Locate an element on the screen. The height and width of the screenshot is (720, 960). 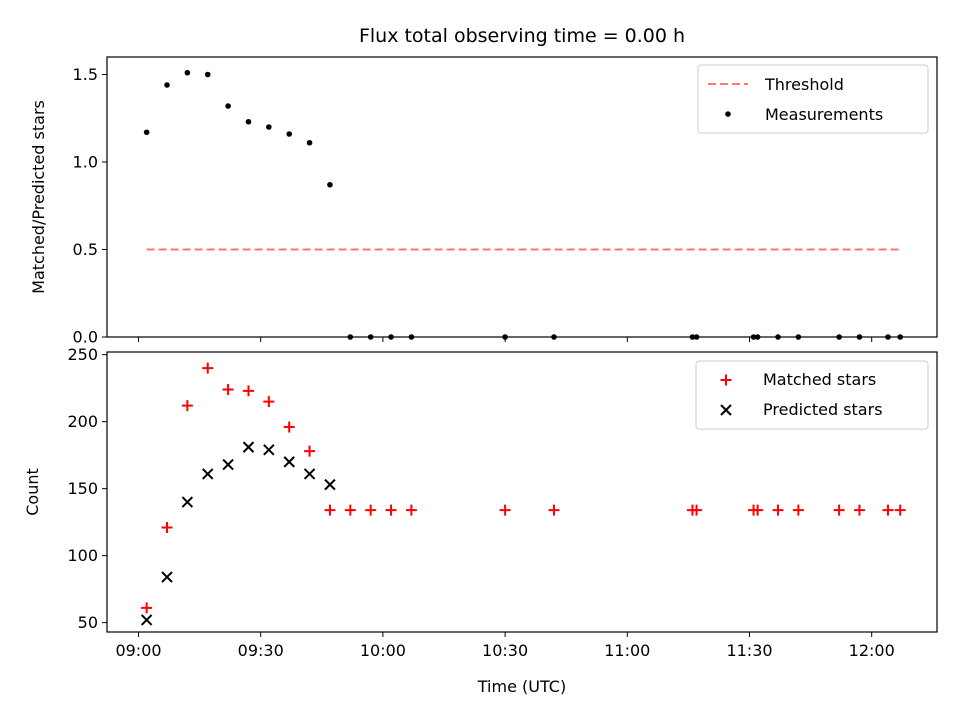
legend-predicted-label: Predicted stars is located at coordinates (823, 409).